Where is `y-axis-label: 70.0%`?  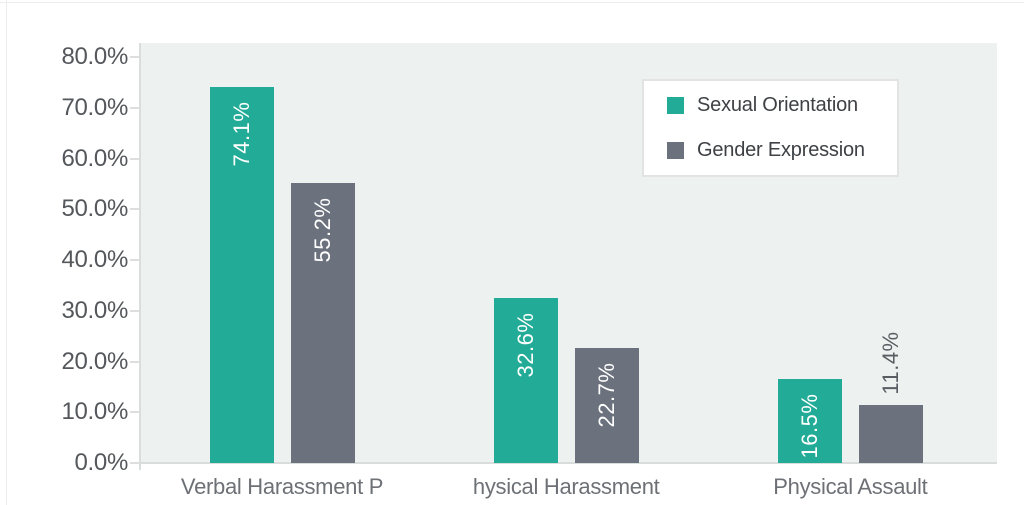 y-axis-label: 70.0% is located at coordinates (94, 107).